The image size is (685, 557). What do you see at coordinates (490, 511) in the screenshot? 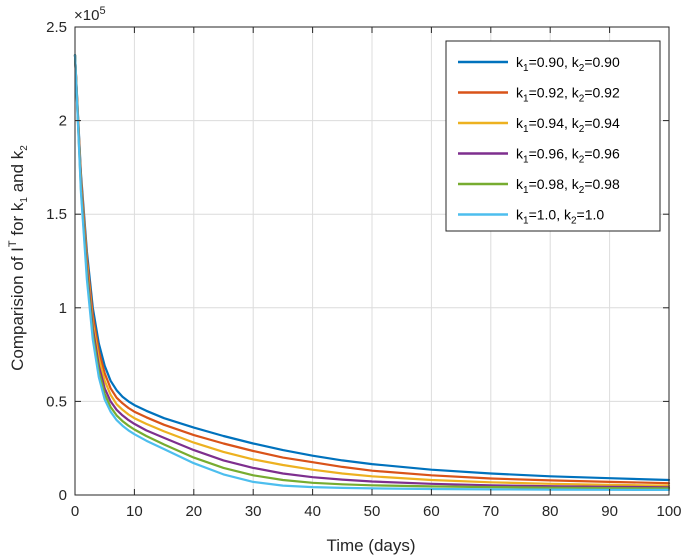
I see `x-tick-label: 70` at bounding box center [490, 511].